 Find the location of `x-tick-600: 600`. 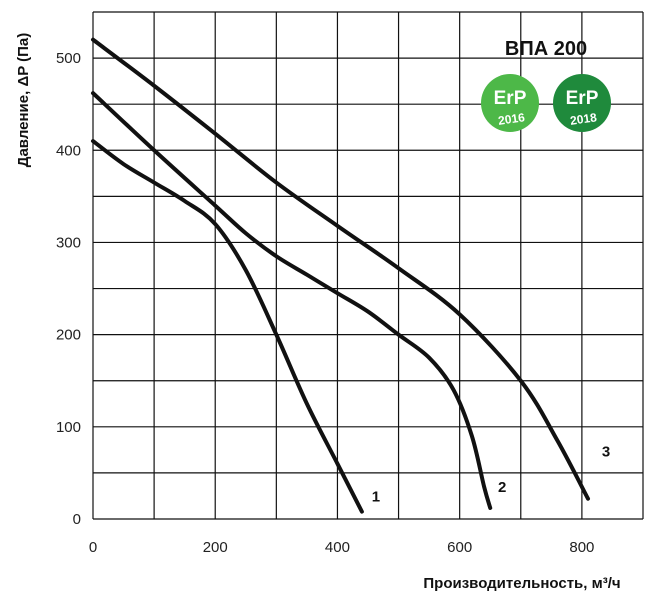

x-tick-600: 600 is located at coordinates (459, 547).